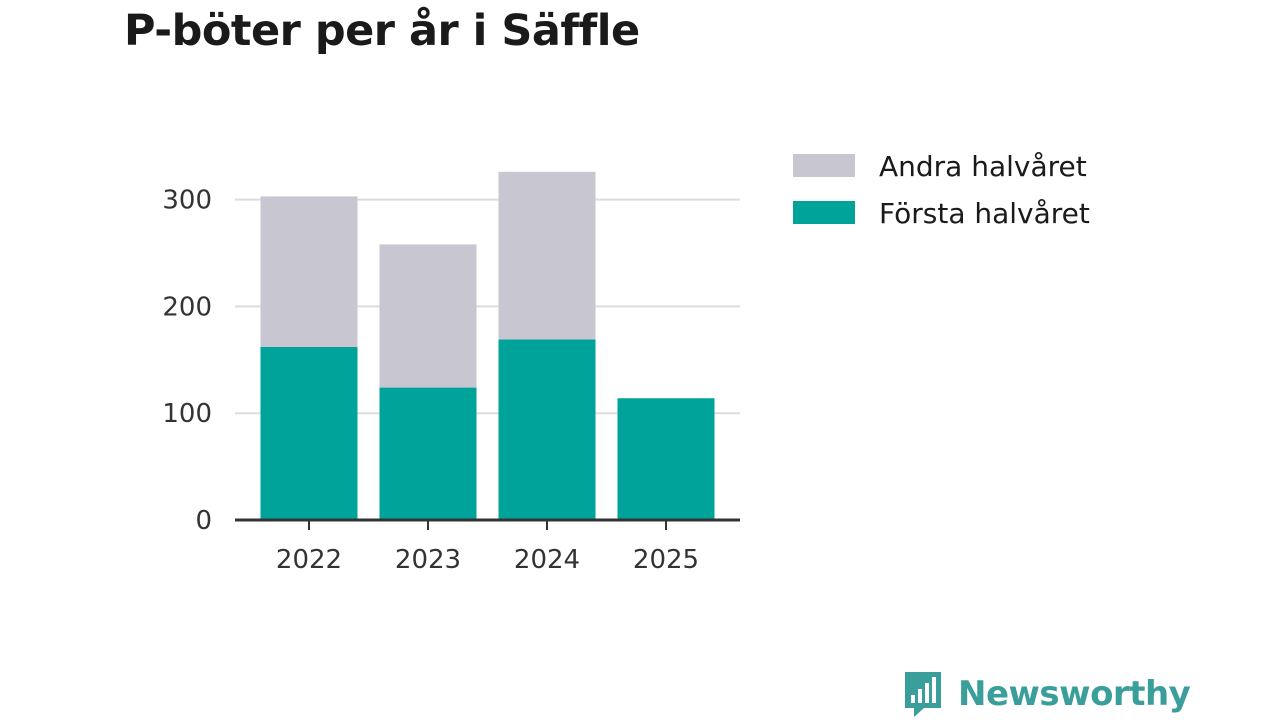 The height and width of the screenshot is (720, 1280). What do you see at coordinates (187, 201) in the screenshot?
I see `y-tick-label: 300` at bounding box center [187, 201].